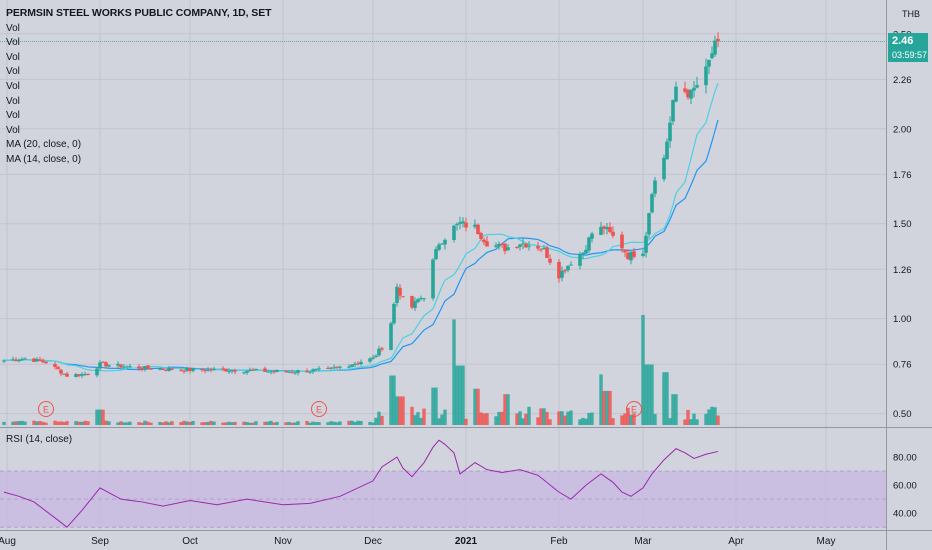 The width and height of the screenshot is (932, 550). I want to click on legend-vol-8: Vol, so click(13, 130).